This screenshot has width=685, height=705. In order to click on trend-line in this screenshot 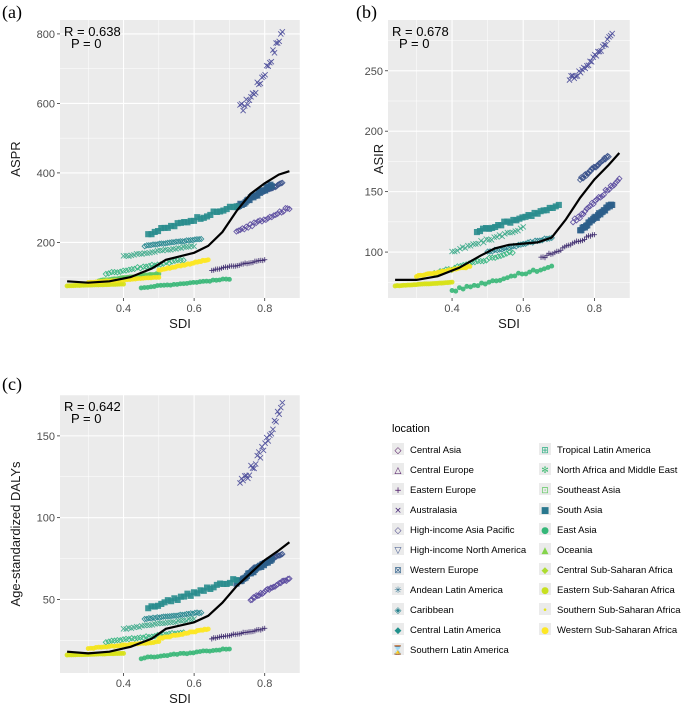, I will do `click(508, 216)`.